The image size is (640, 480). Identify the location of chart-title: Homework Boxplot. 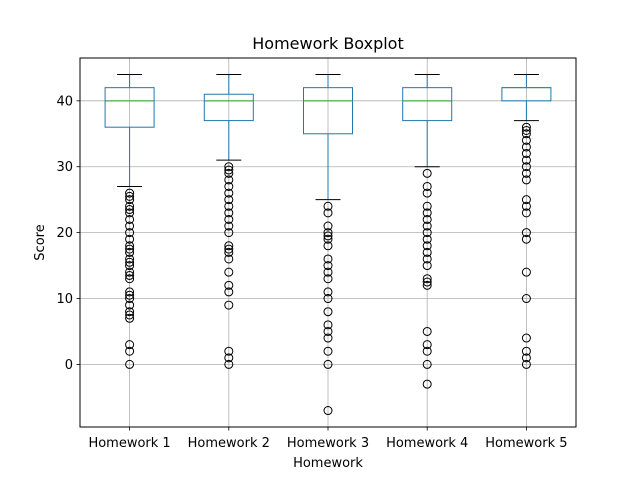
(327, 43).